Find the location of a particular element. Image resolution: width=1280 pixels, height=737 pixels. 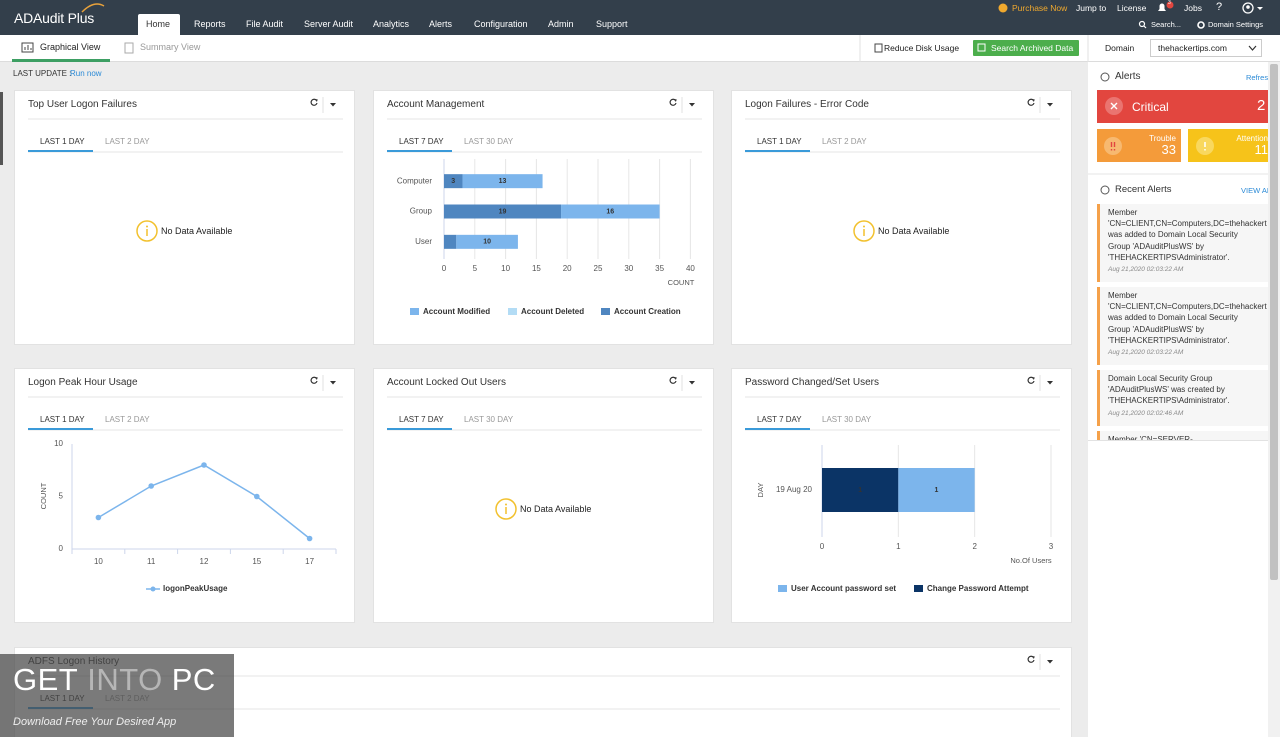

x-tick-label: 30 is located at coordinates (628, 268).